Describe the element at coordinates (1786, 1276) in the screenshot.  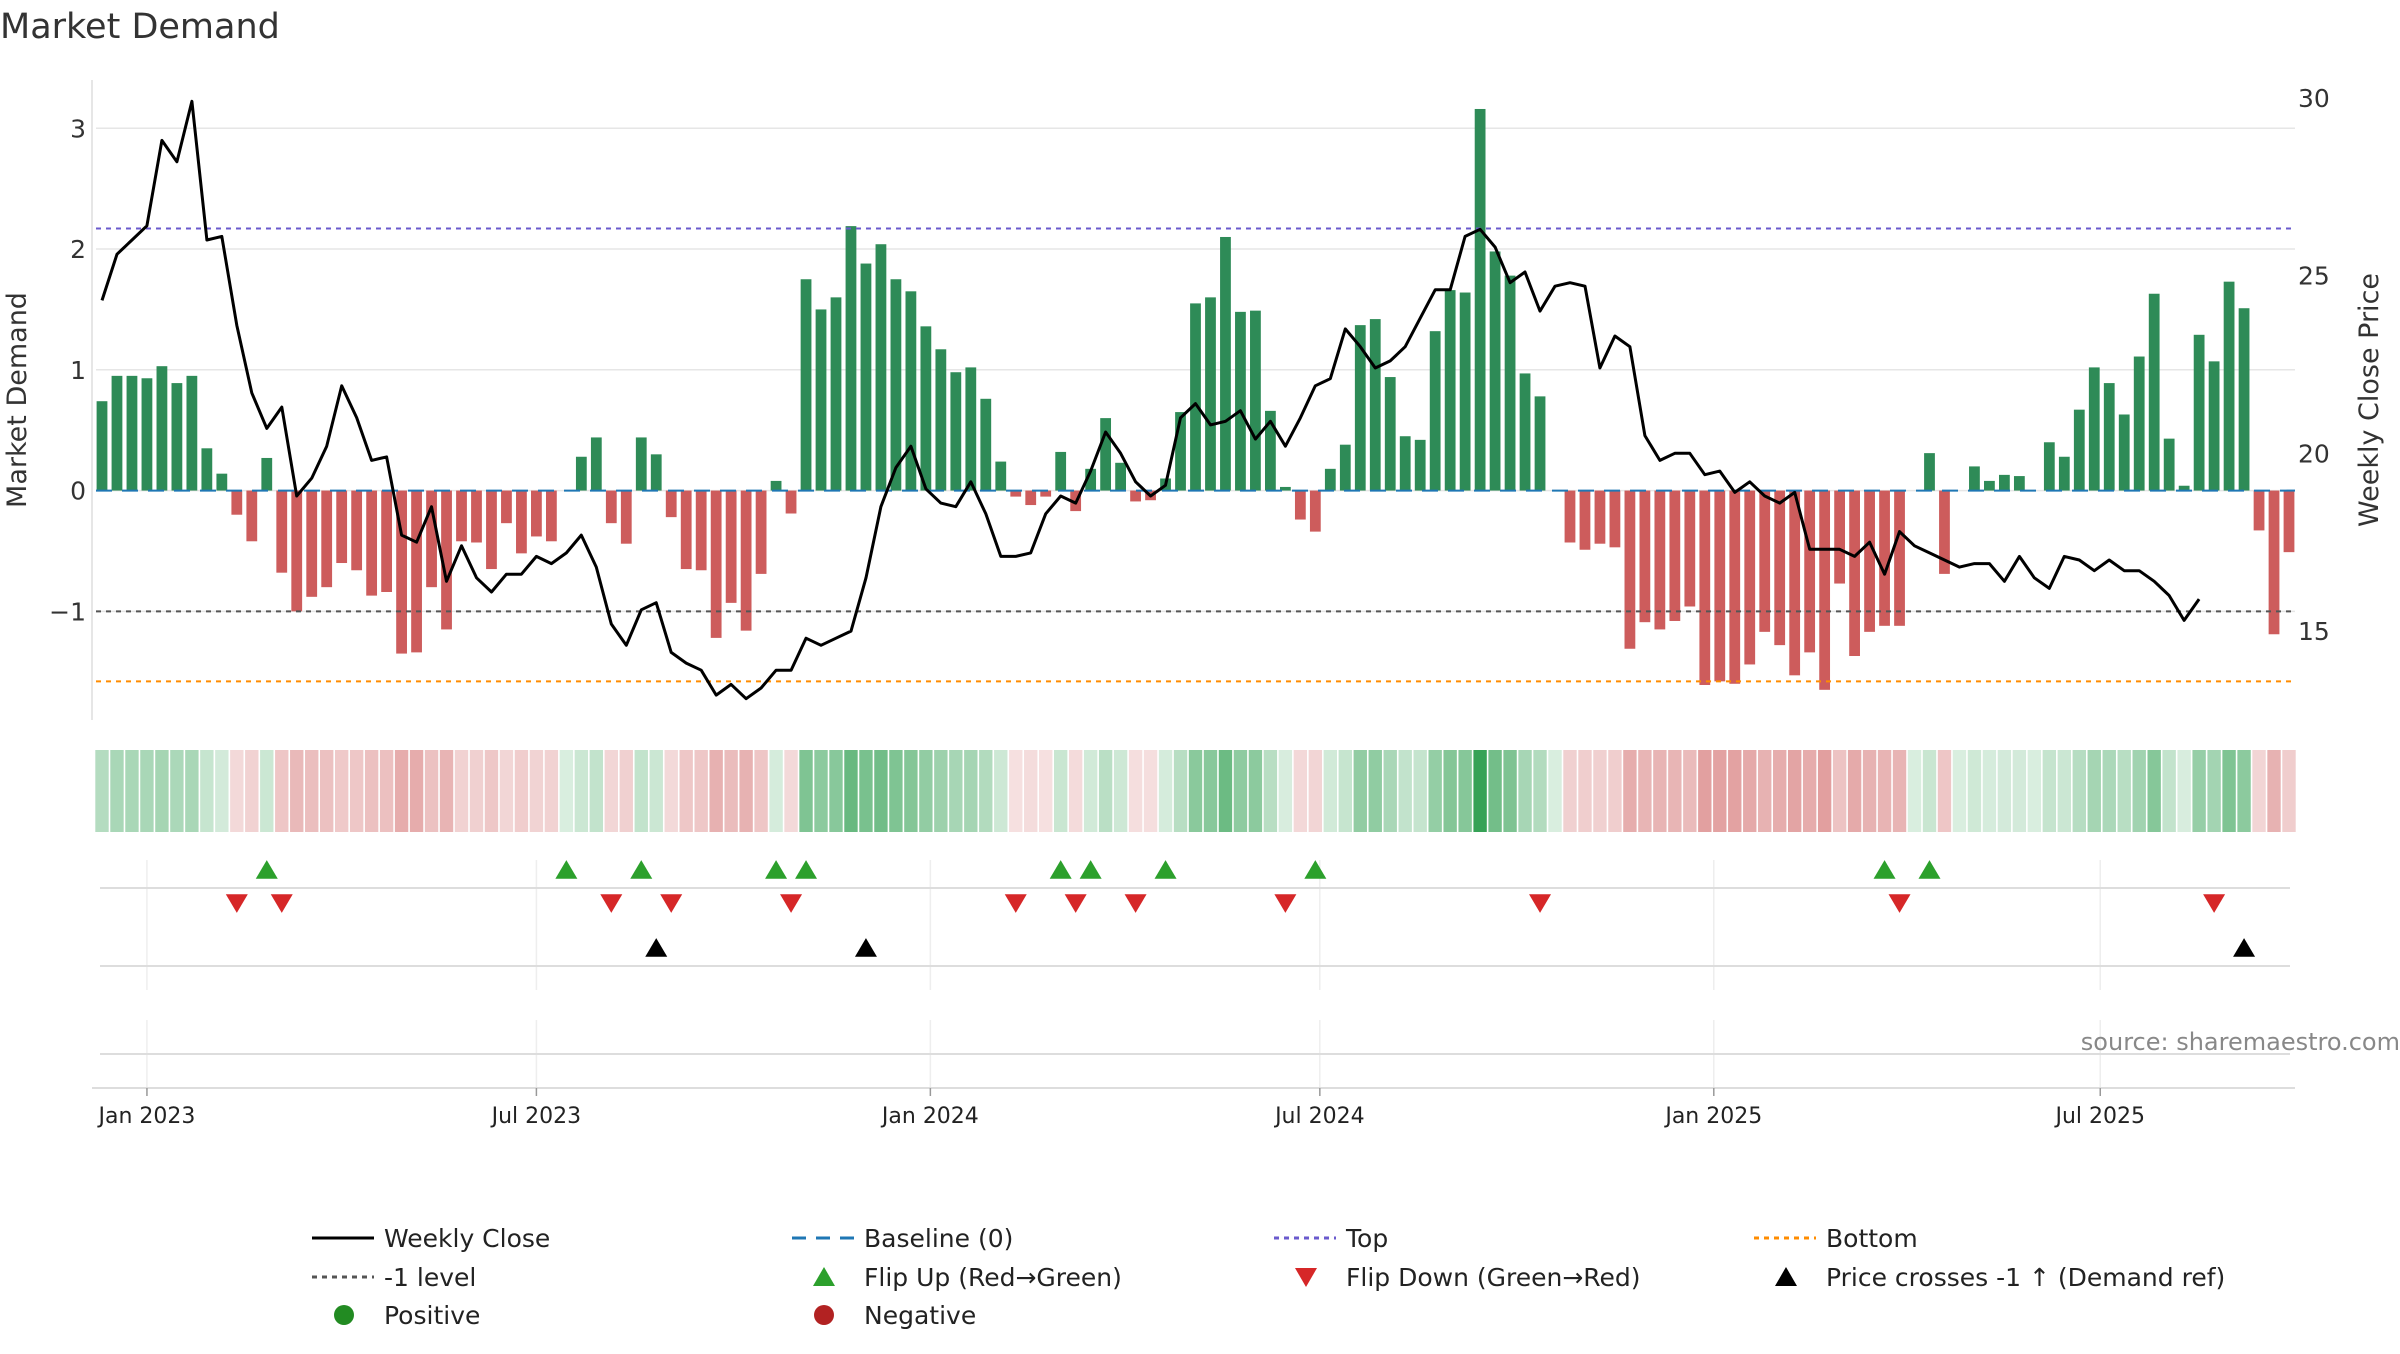
I see `legend-swatch-triangle-up` at that location.